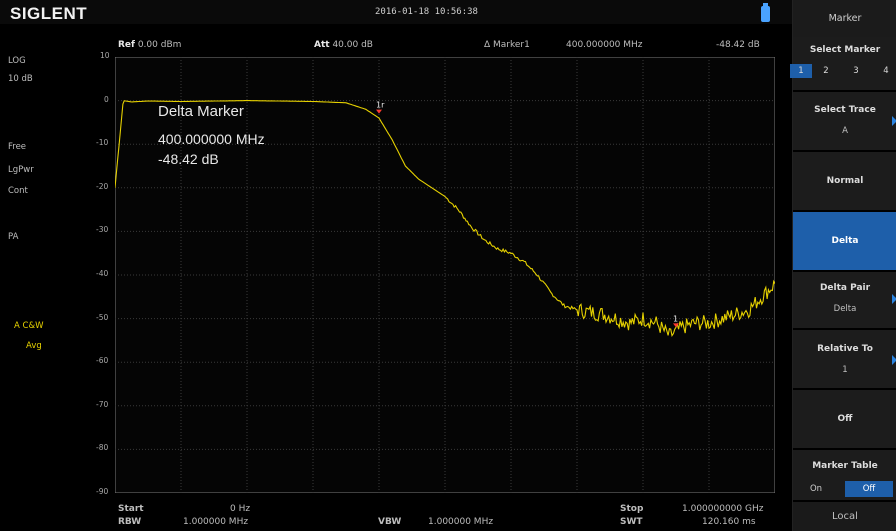 This screenshot has width=896, height=531. I want to click on preamp-status: PA, so click(13, 237).